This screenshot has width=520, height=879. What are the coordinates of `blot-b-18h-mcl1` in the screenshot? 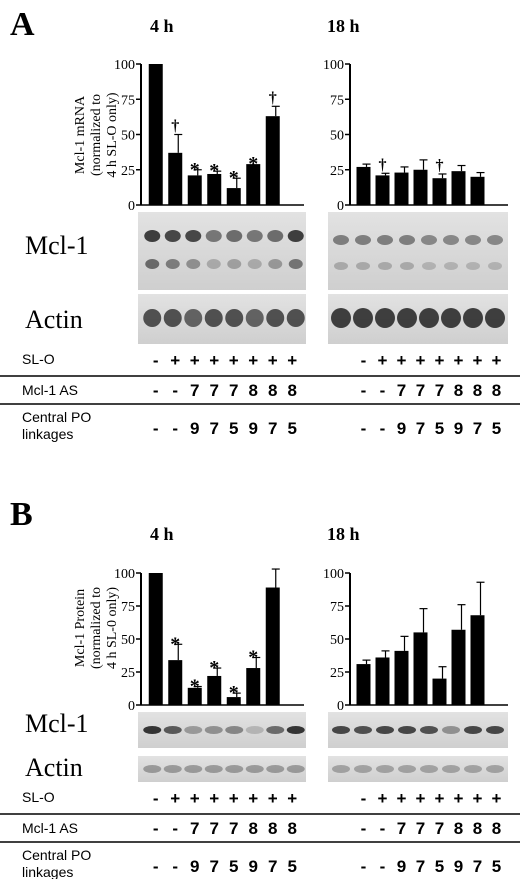 It's located at (418, 730).